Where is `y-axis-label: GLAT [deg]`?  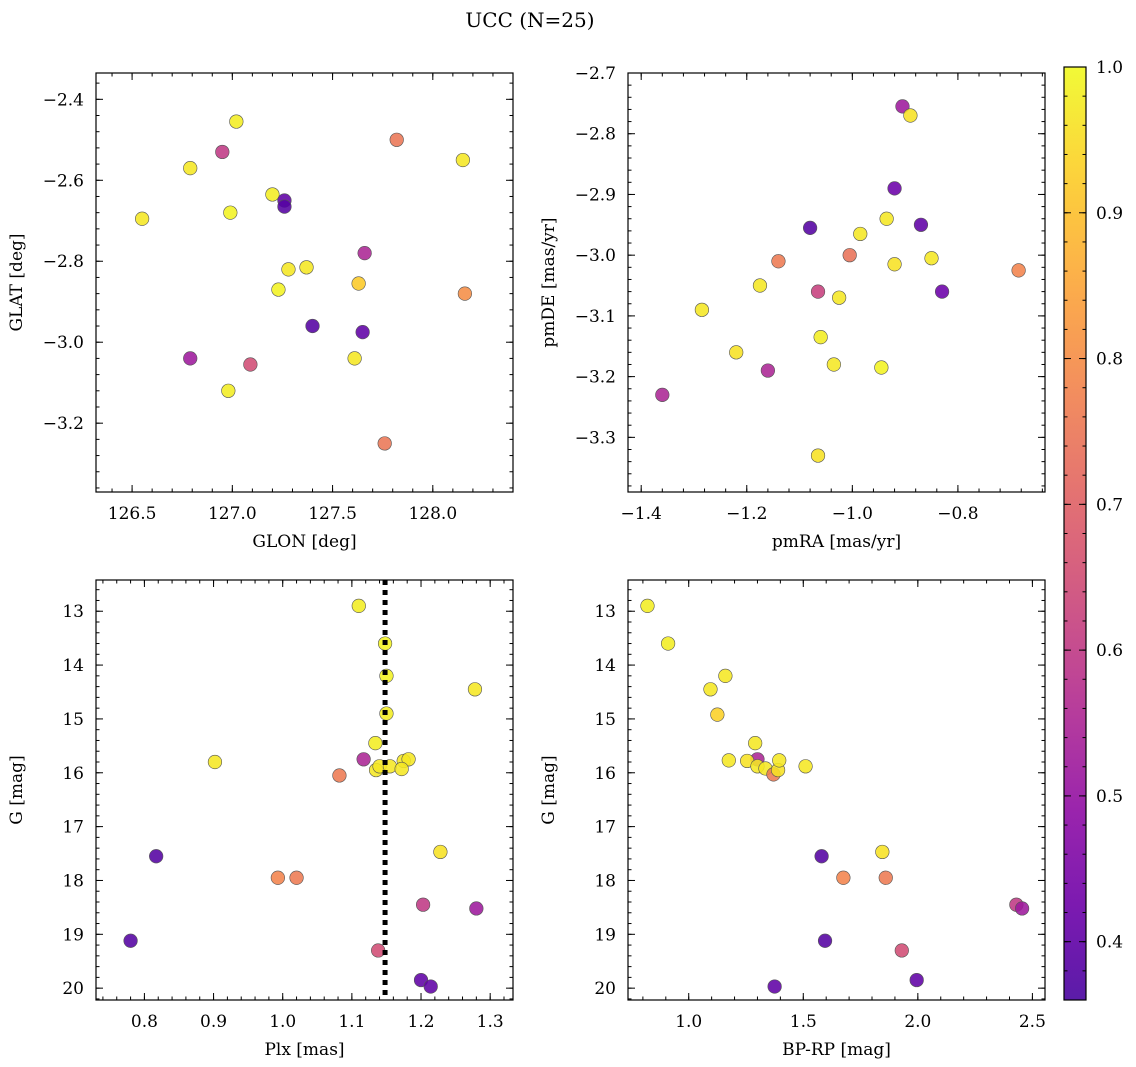 y-axis-label: GLAT [deg] is located at coordinates (17, 282).